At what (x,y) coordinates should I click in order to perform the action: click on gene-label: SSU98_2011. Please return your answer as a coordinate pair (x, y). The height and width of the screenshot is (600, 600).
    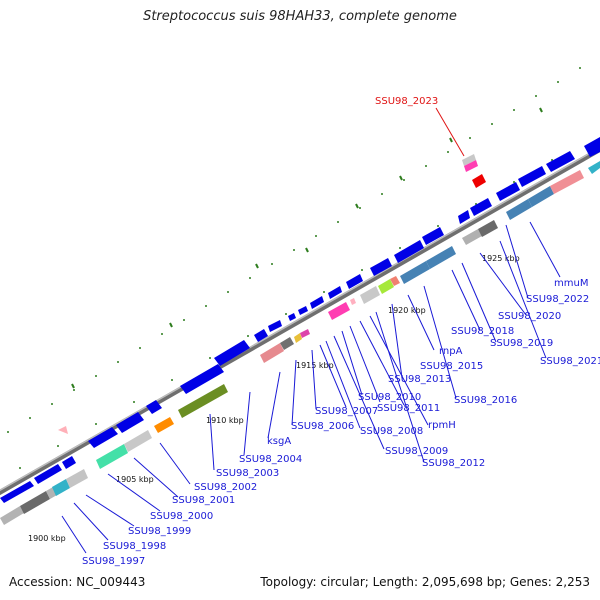
    Looking at the image, I should click on (408, 408).